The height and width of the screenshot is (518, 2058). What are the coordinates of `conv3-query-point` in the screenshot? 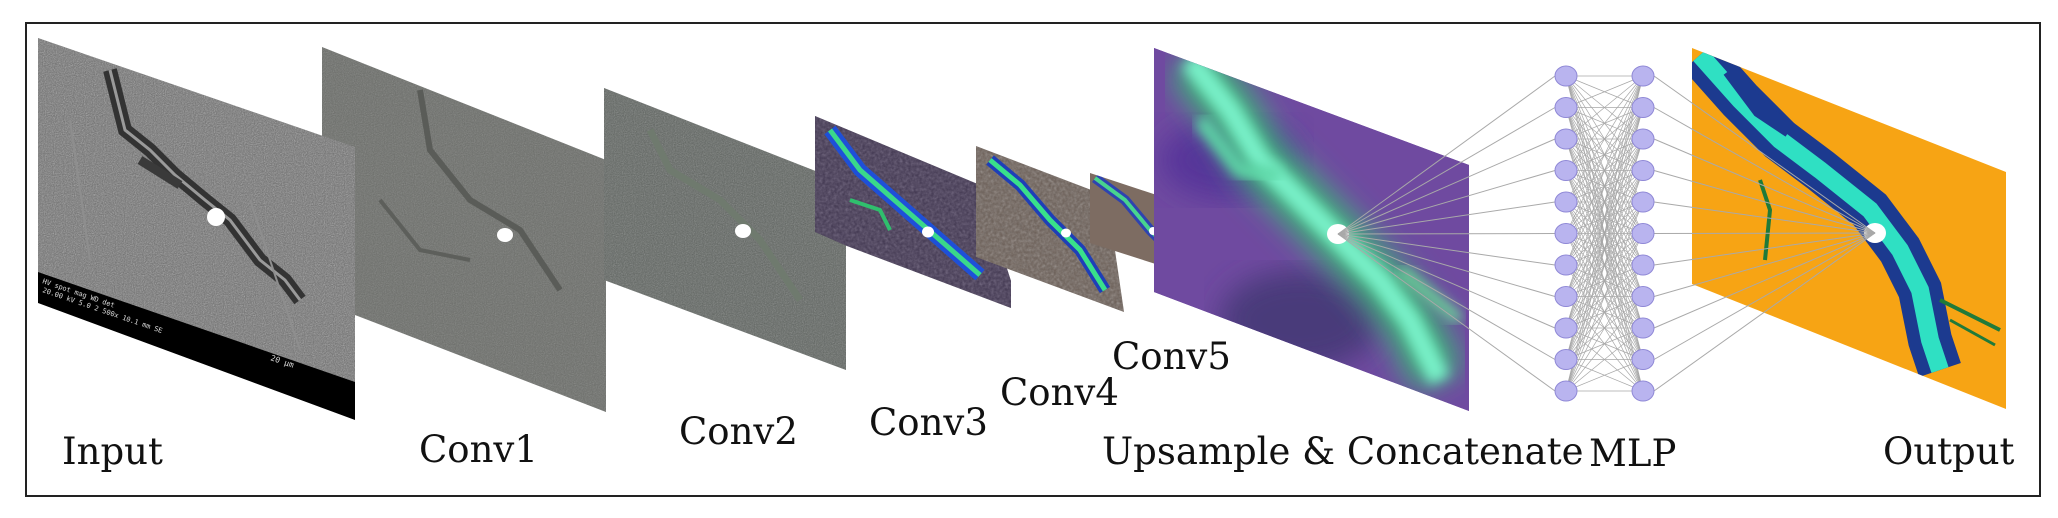 It's located at (928, 232).